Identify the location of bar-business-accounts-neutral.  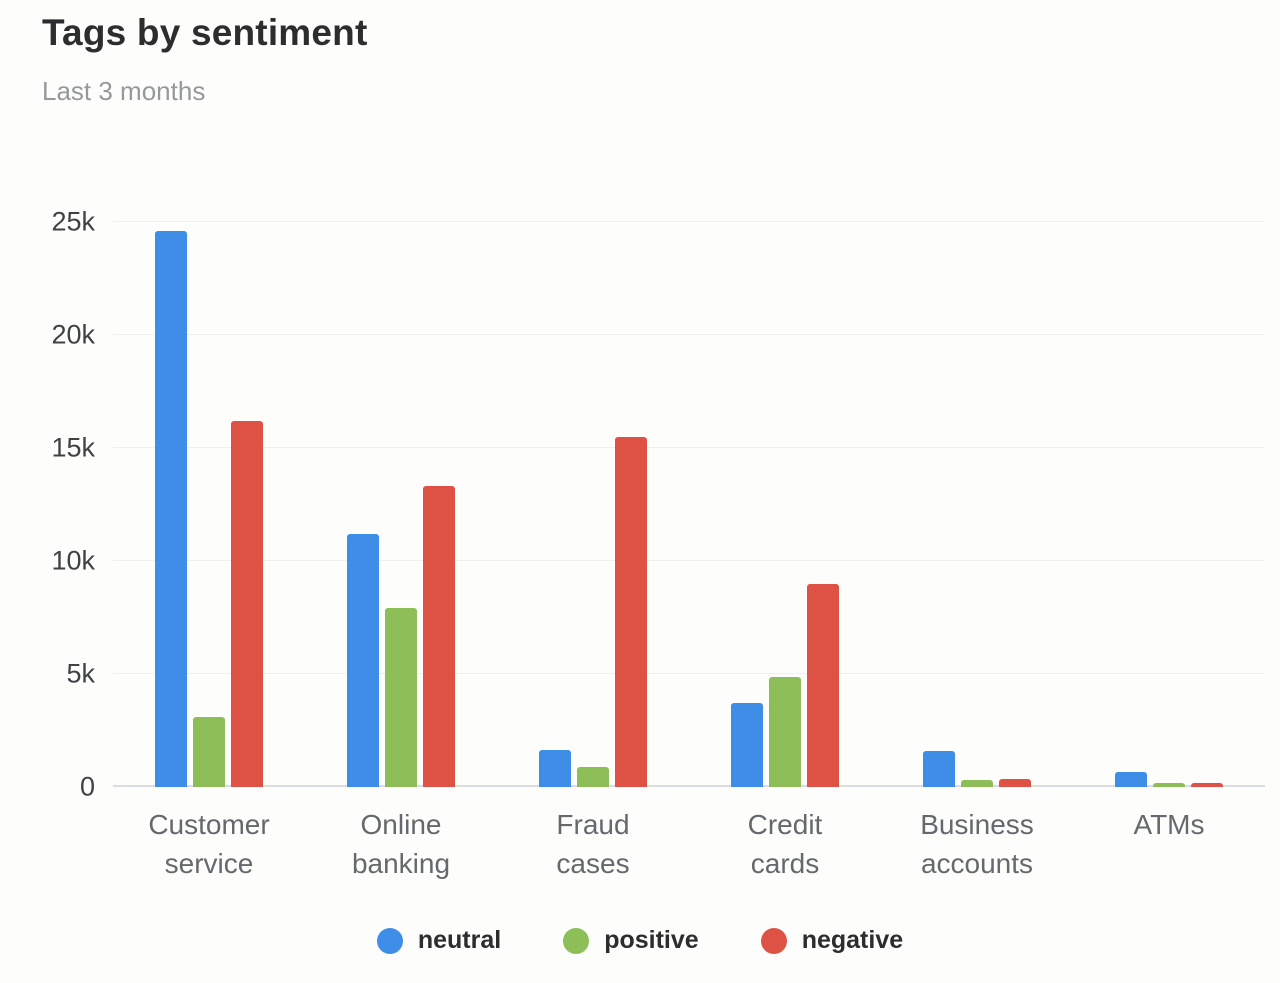
(939, 768).